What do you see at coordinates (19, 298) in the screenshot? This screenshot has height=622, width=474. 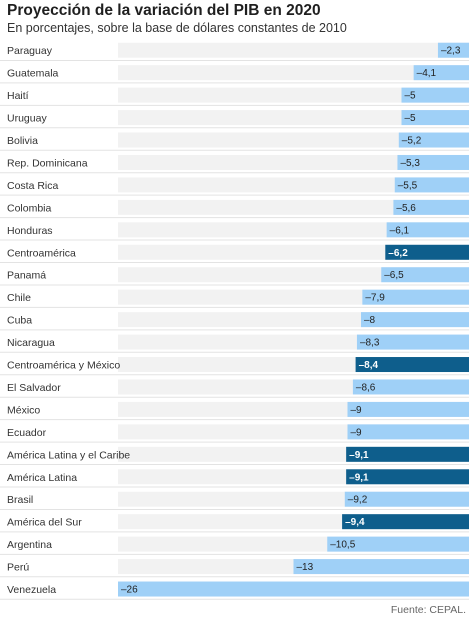 I see `category-label: Chile` at bounding box center [19, 298].